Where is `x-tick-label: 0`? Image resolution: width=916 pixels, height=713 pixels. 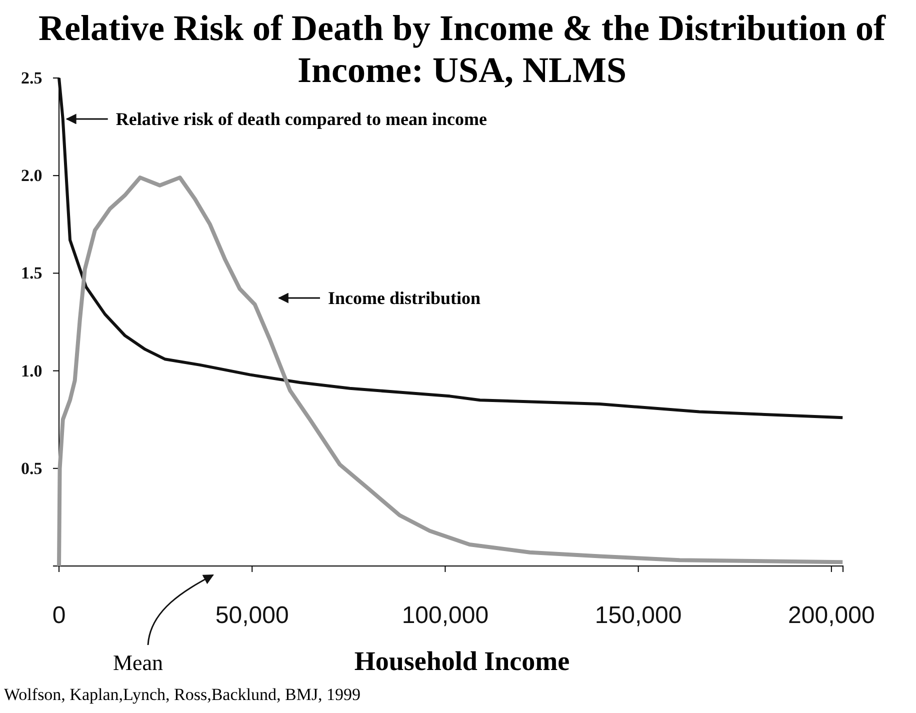
x-tick-label: 0 is located at coordinates (59, 616).